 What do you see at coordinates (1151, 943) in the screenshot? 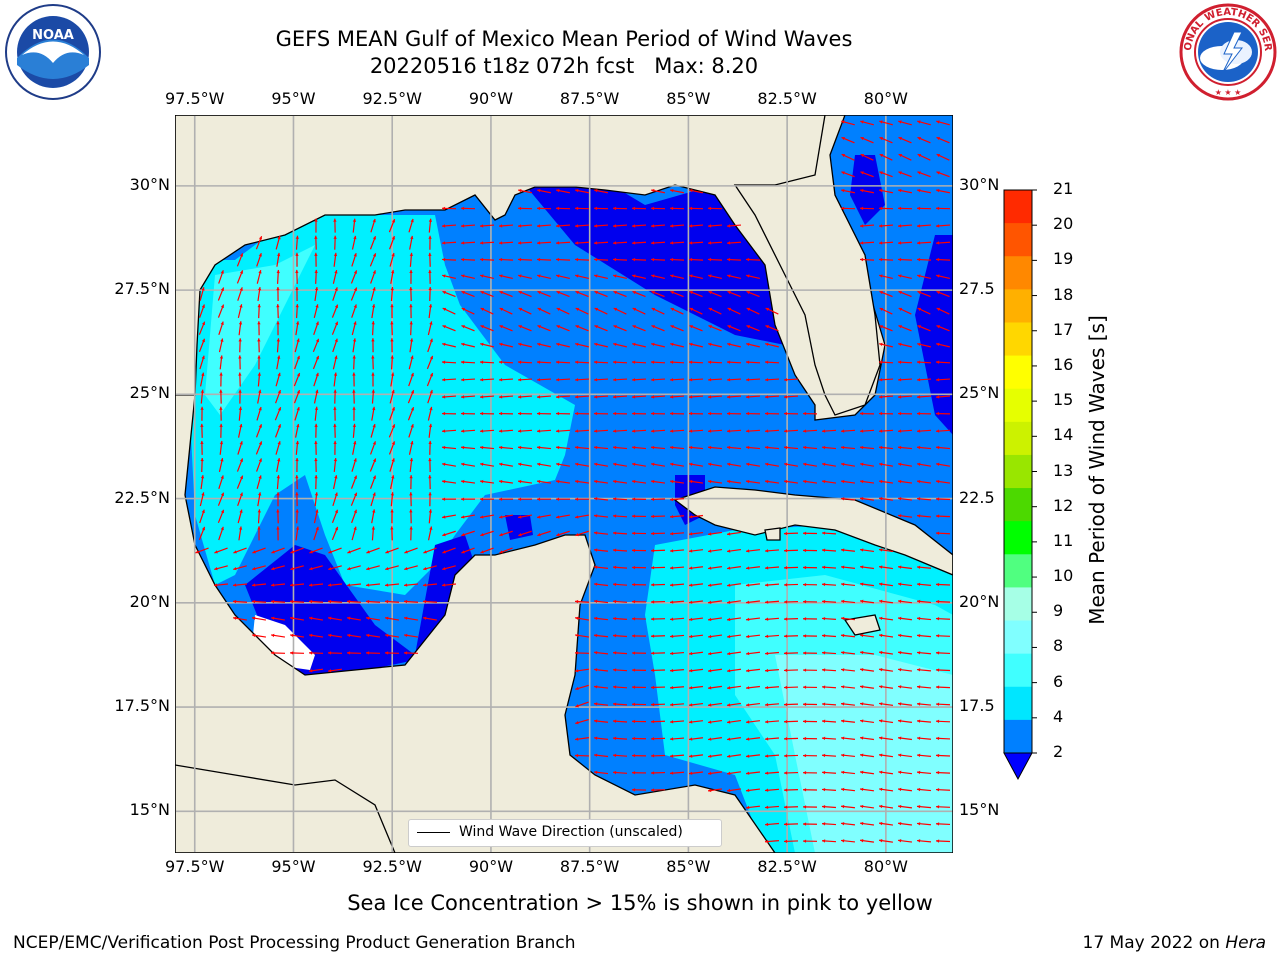
I see `footer-date-text: 17 May 2022 on` at bounding box center [1151, 943].